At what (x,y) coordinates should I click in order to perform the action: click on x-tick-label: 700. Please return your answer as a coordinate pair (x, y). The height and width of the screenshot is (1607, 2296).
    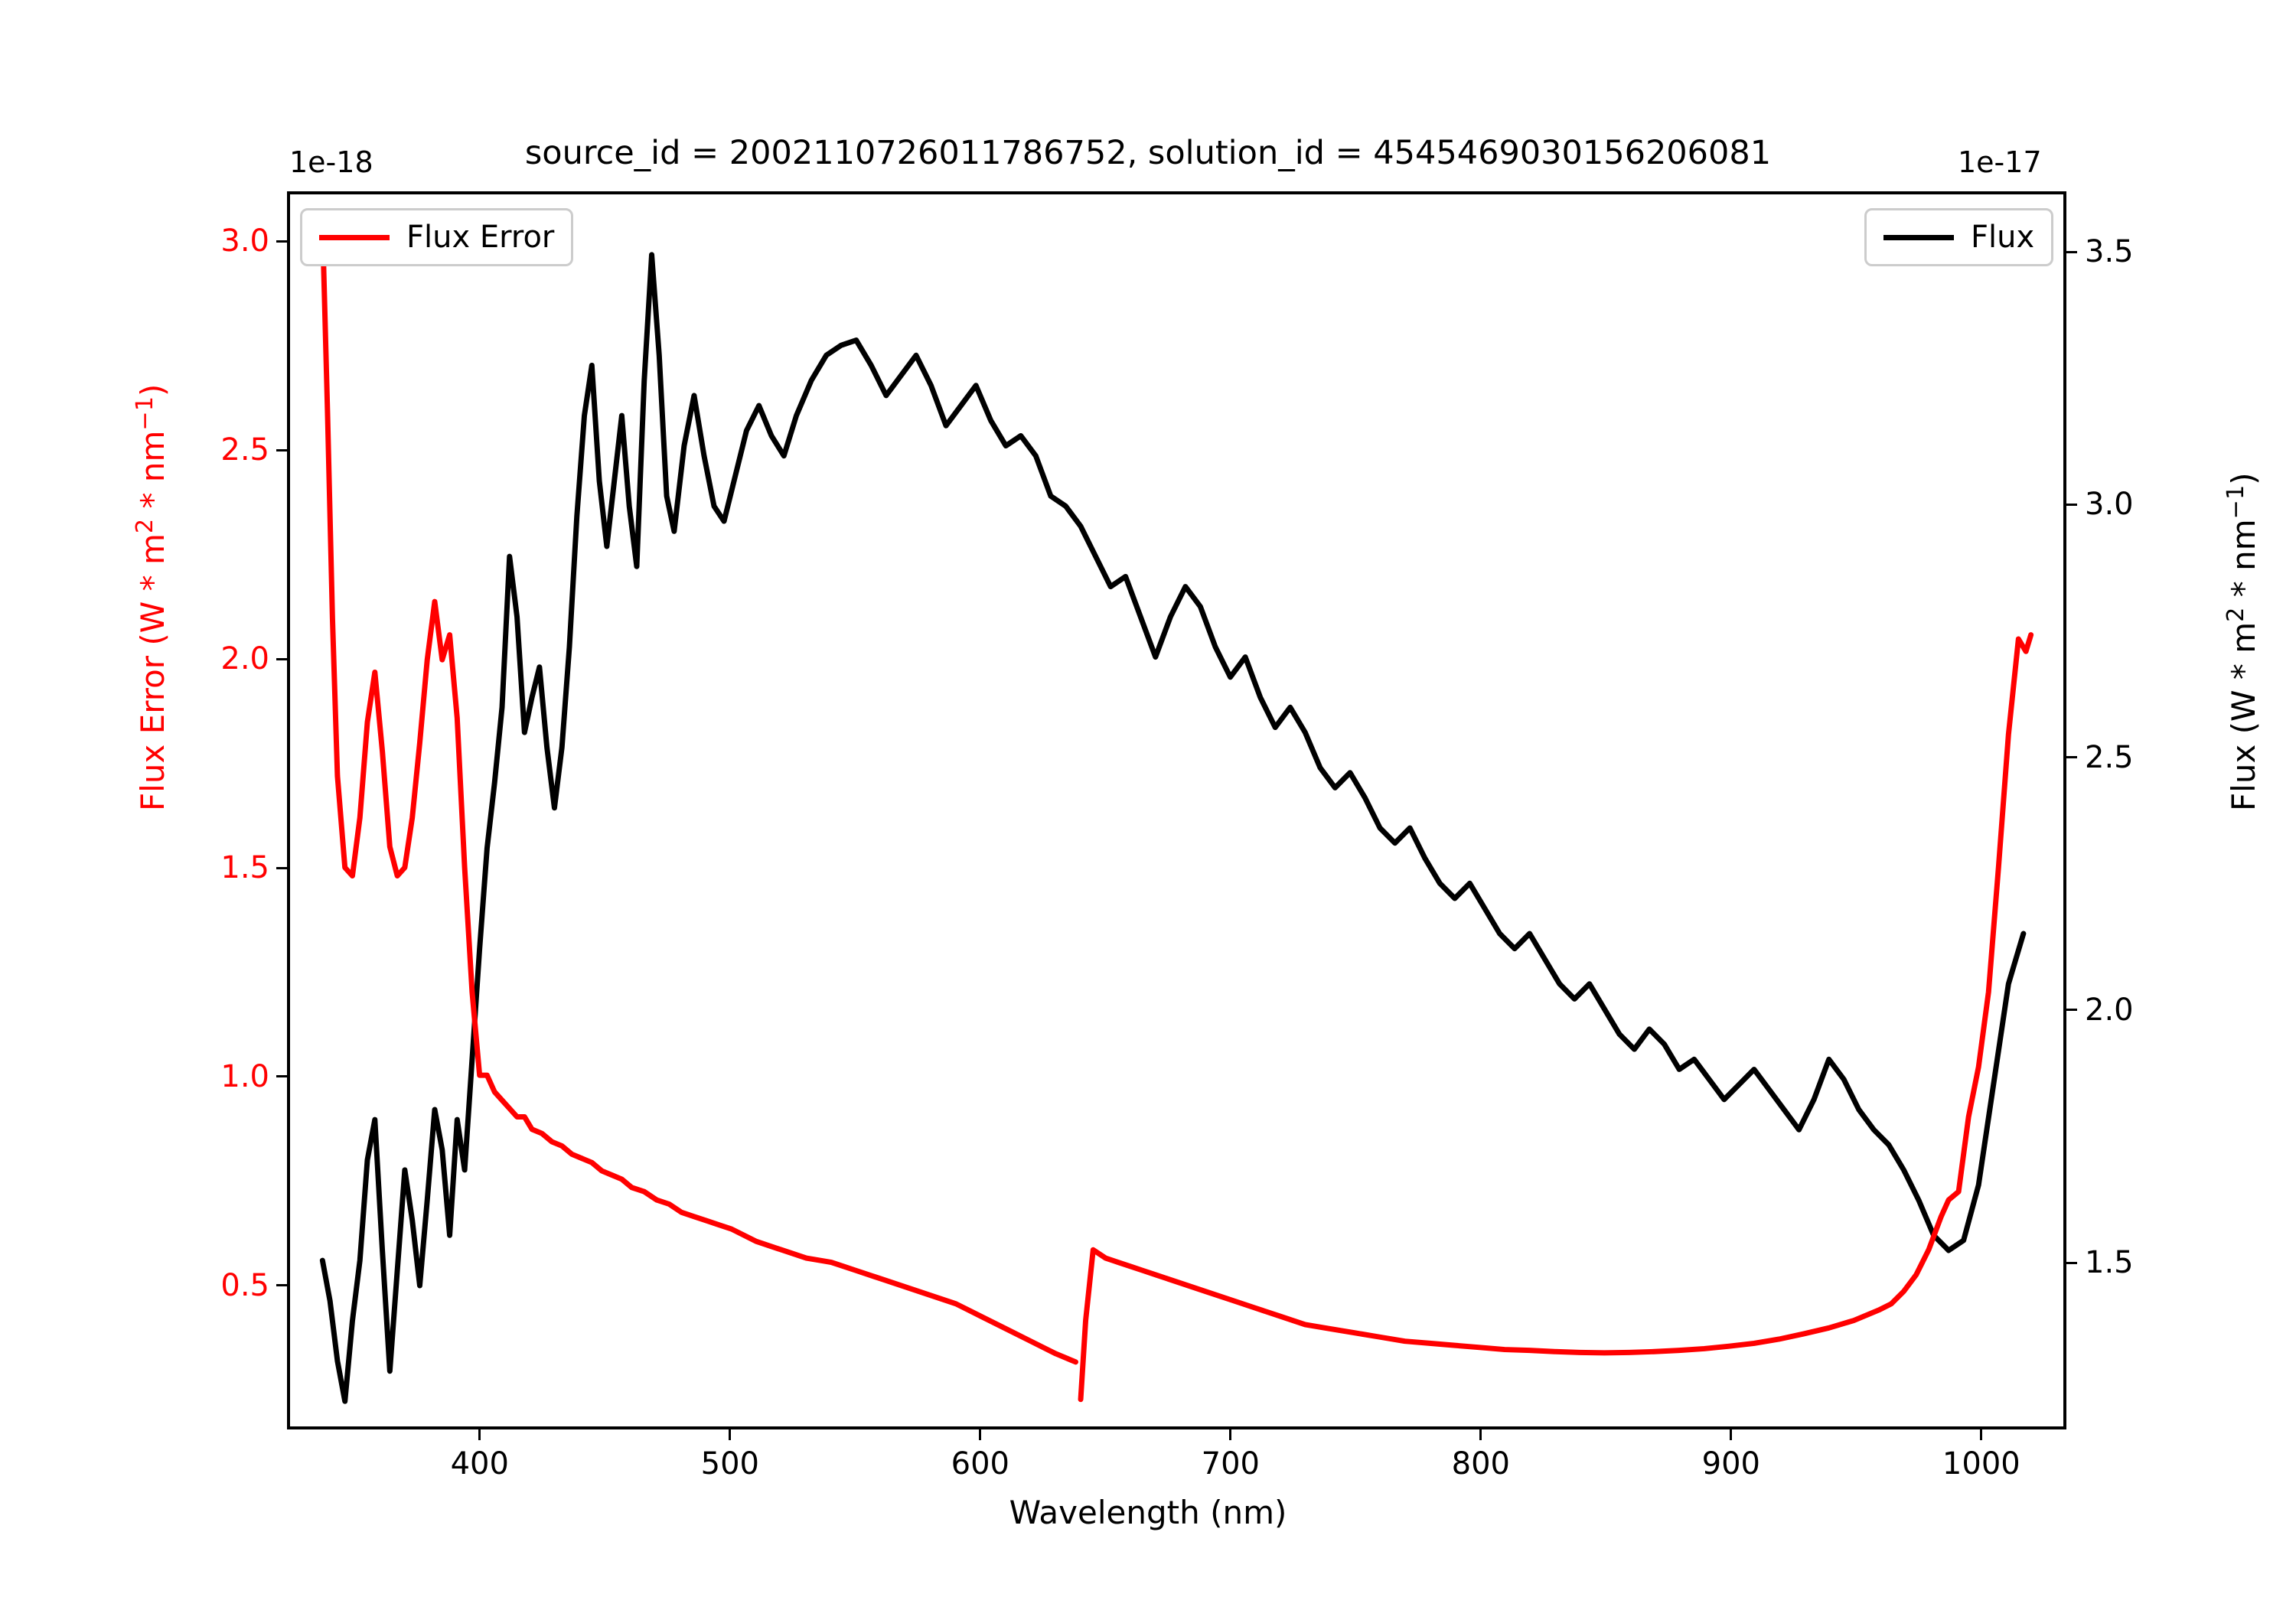
    Looking at the image, I should click on (1230, 1464).